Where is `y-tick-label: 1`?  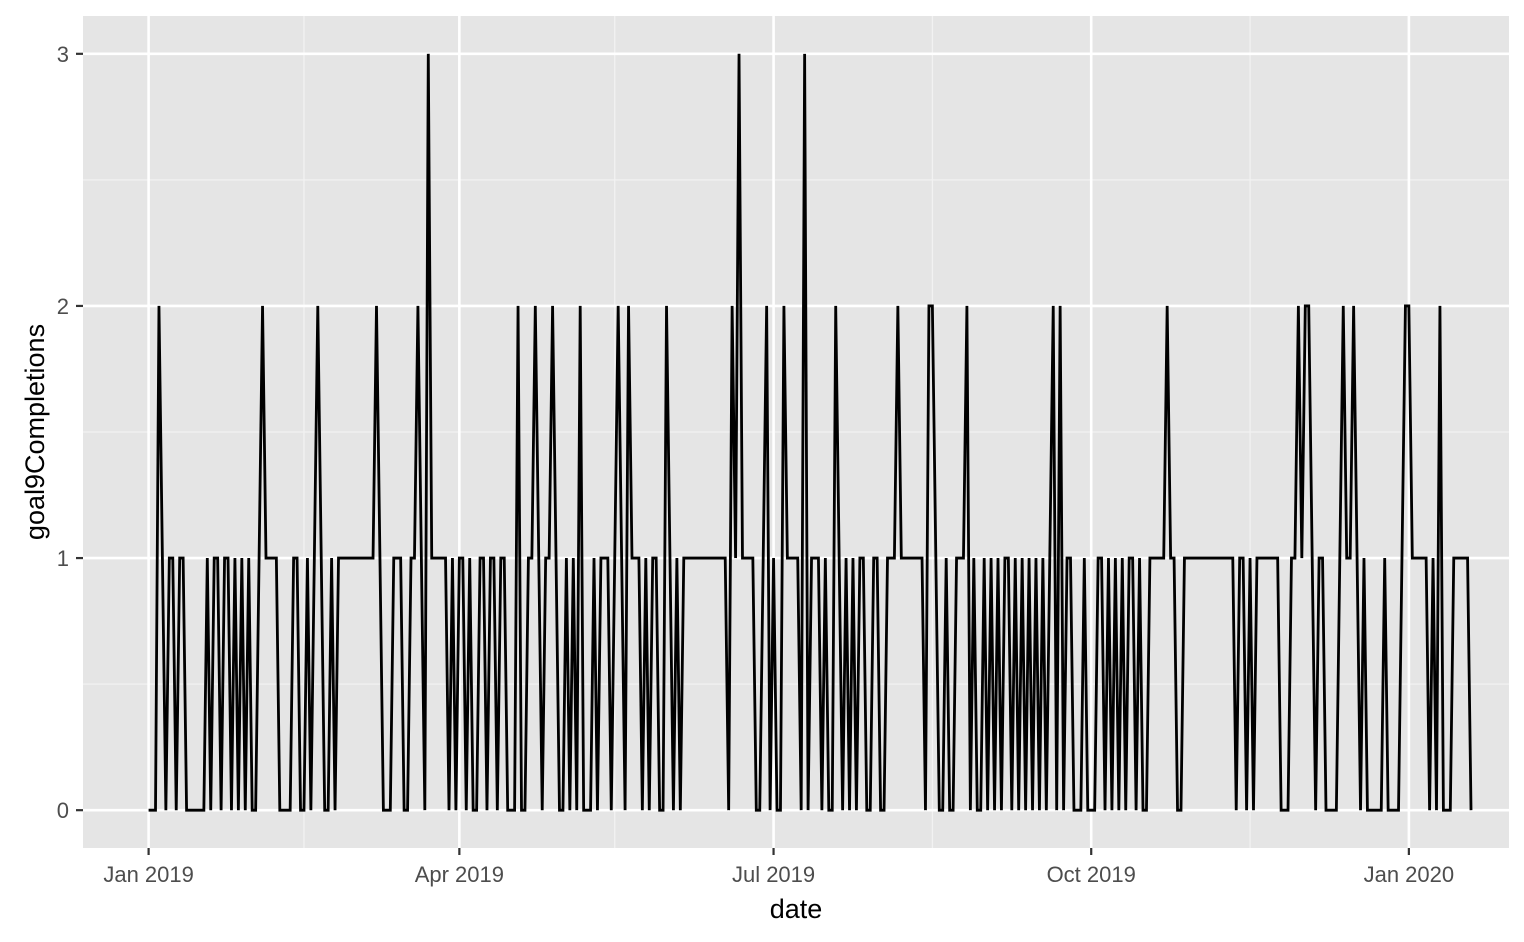
y-tick-label: 1 is located at coordinates (63, 558).